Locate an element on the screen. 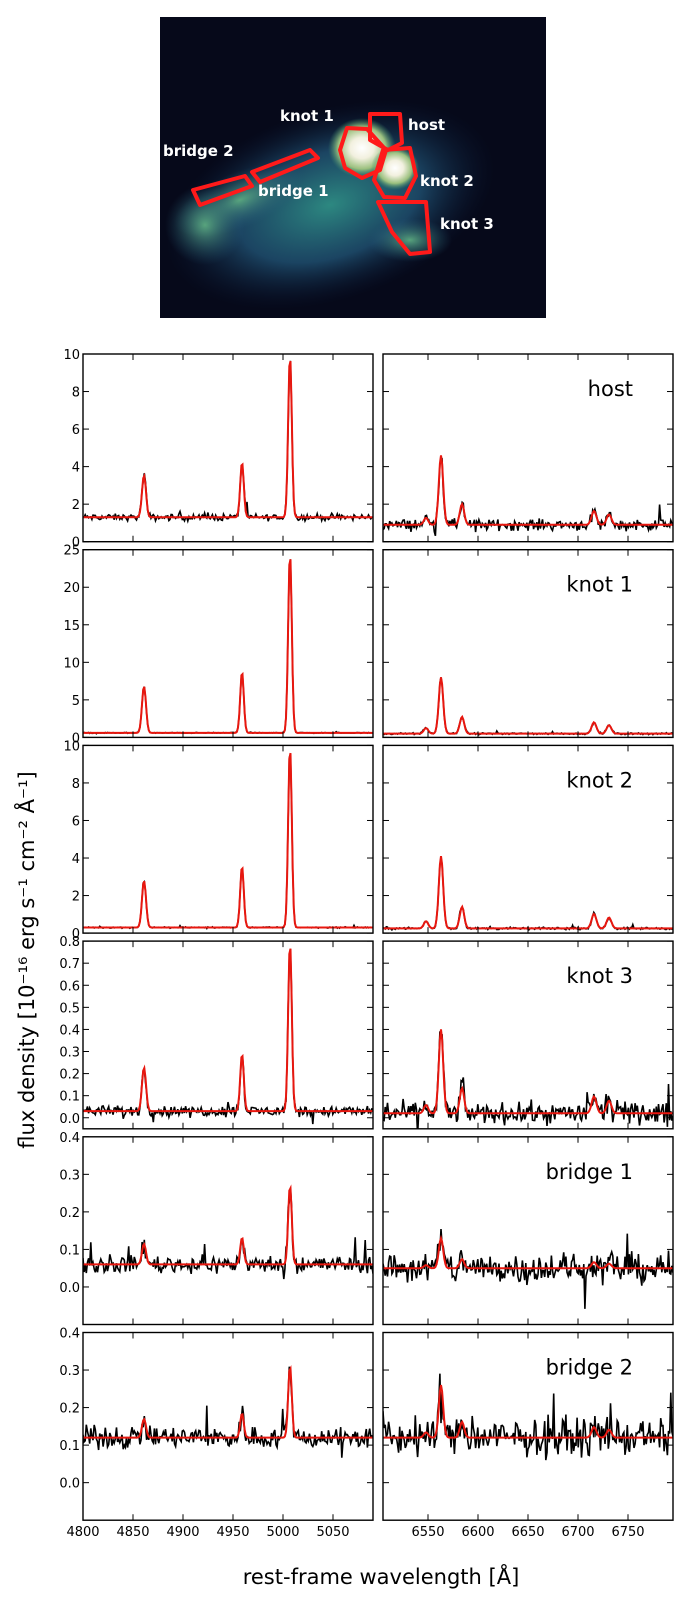  panel-bridge-2-red: 6550 6600 6650 6700 6750 bridge 2 is located at coordinates (528, 1435).